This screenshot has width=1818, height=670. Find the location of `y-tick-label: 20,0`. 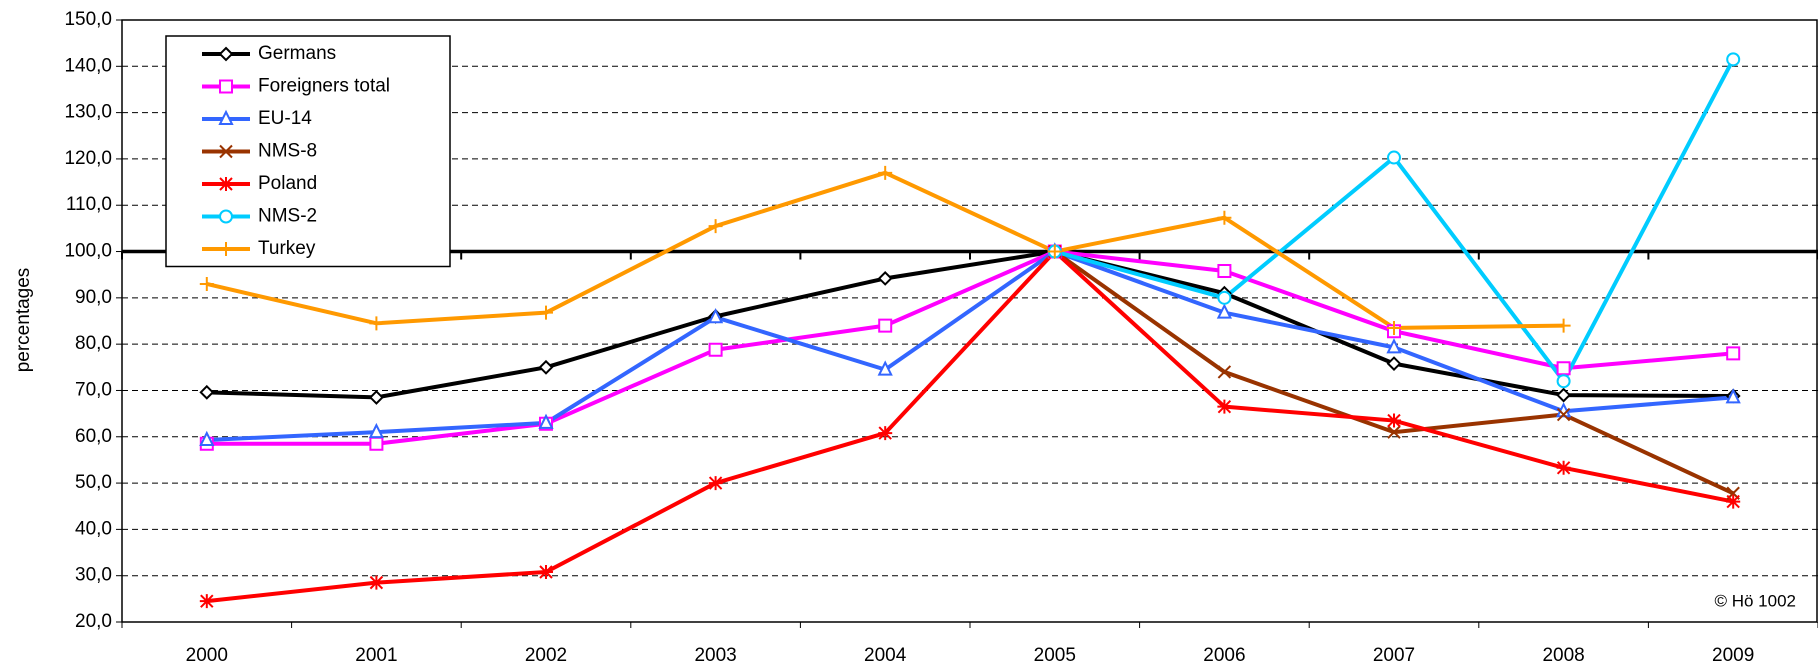

y-tick-label: 20,0 is located at coordinates (93, 621).